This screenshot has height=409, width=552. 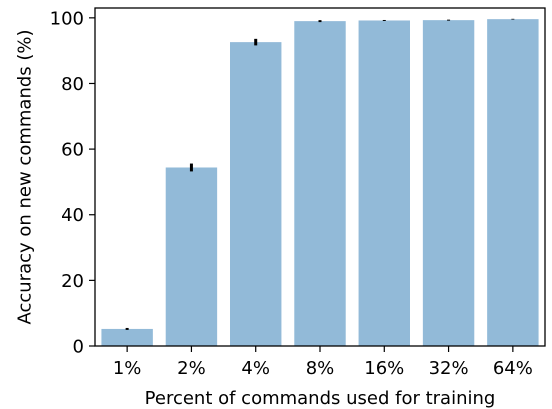 What do you see at coordinates (72, 150) in the screenshot?
I see `y-tick-label: 60` at bounding box center [72, 150].